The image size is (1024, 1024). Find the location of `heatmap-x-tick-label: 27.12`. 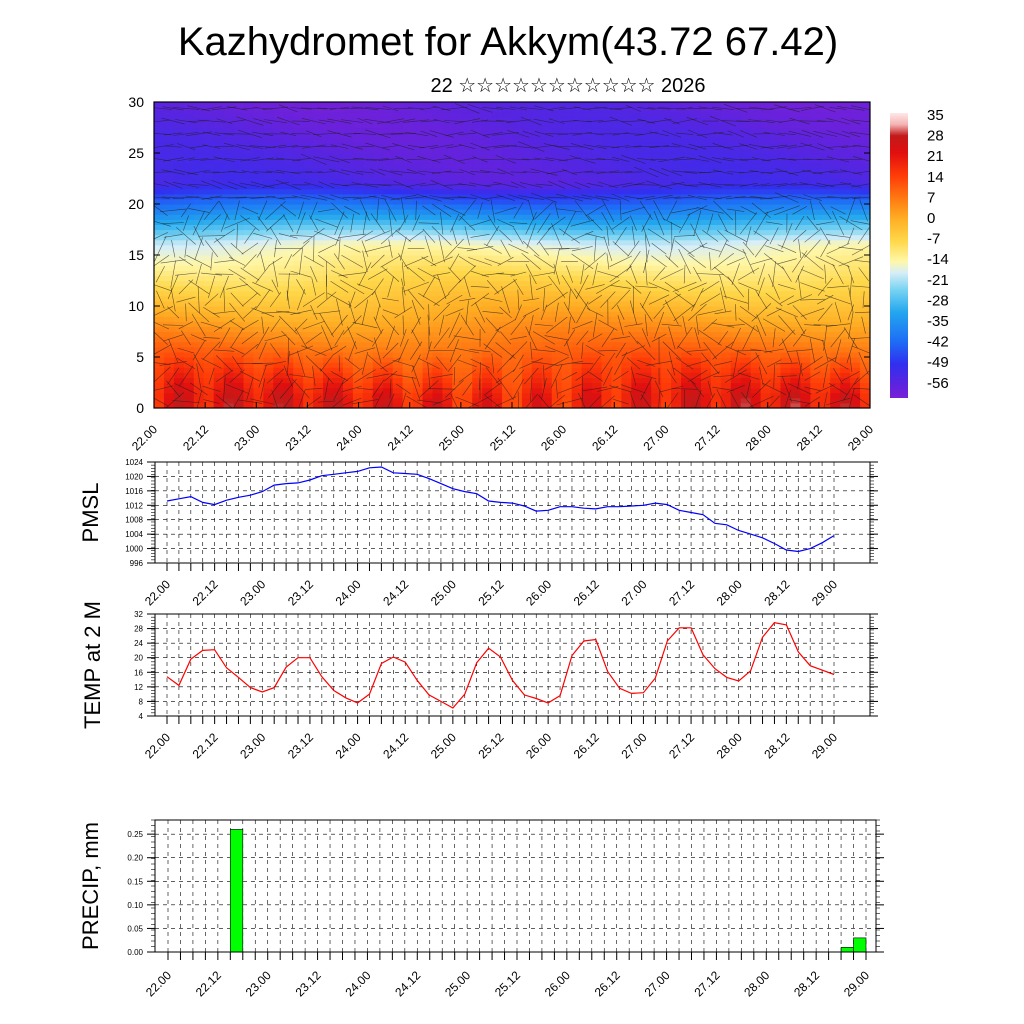

heatmap-x-tick-label: 27.12 is located at coordinates (707, 437).